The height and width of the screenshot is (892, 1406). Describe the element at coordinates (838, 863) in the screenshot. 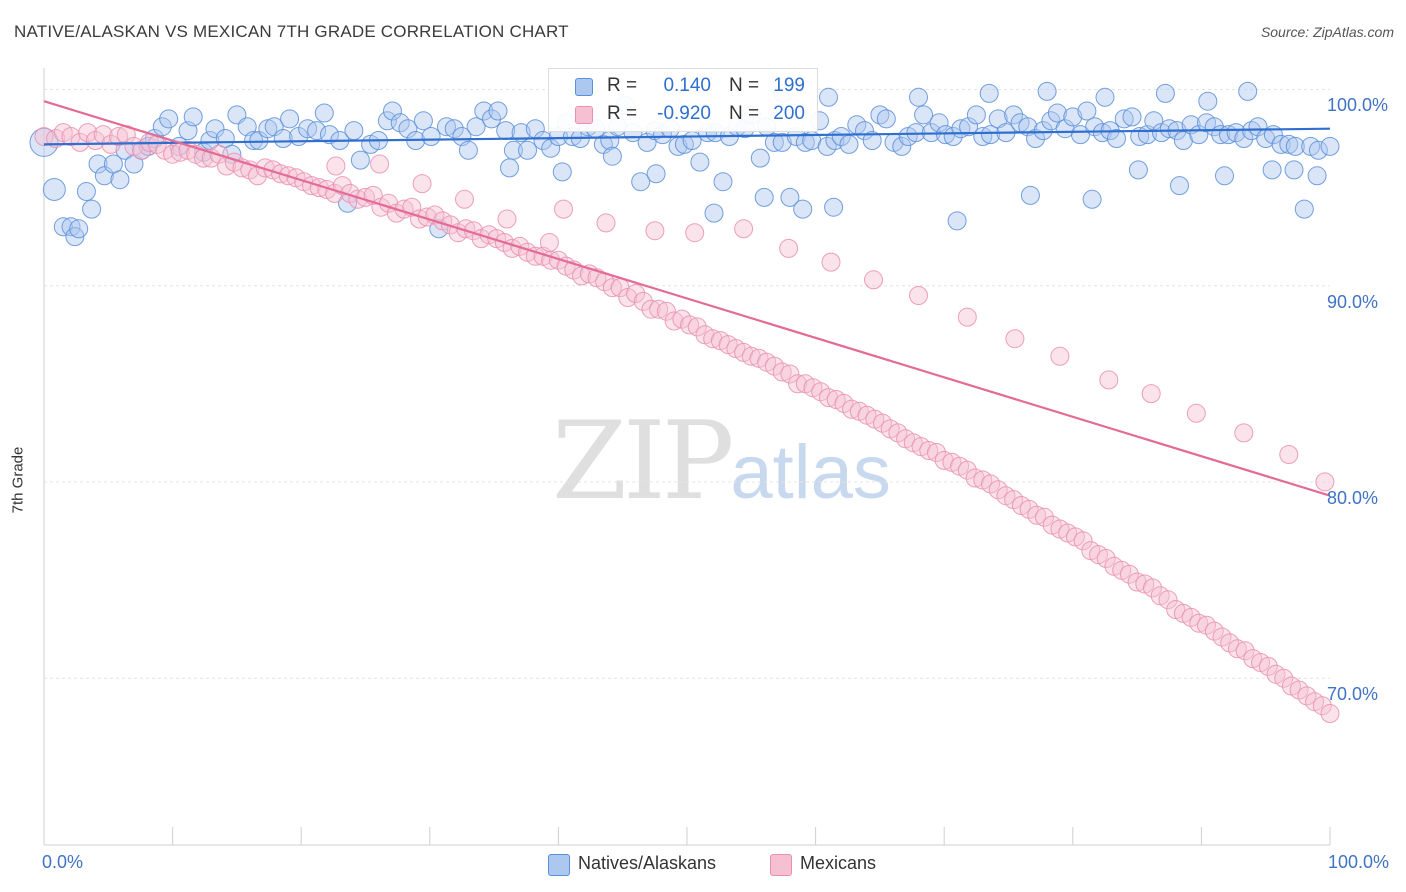

I see `legend-label-mexicans: Mexicans` at that location.